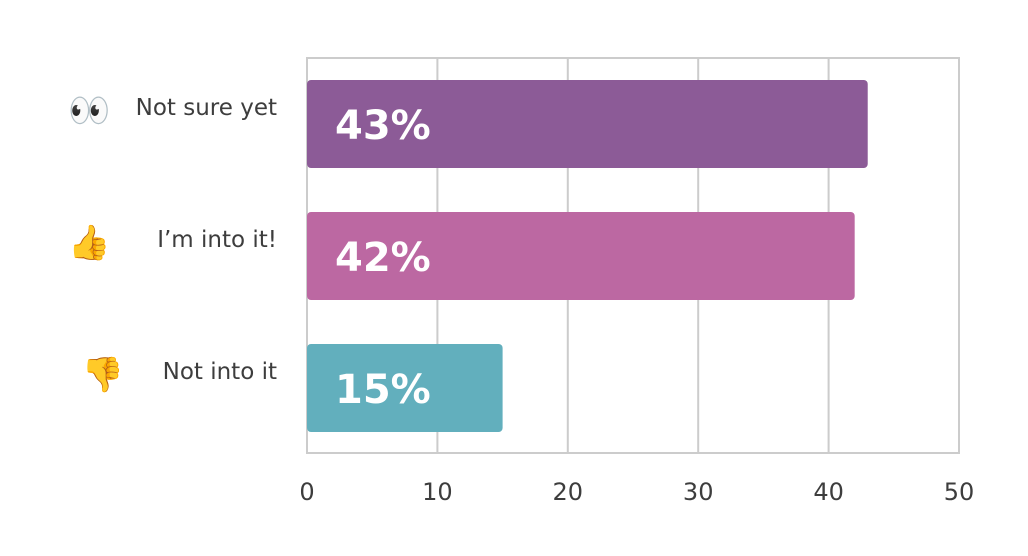 The image size is (1028, 556). Describe the element at coordinates (89, 111) in the screenshot. I see `eyes-icon: 👀` at that location.